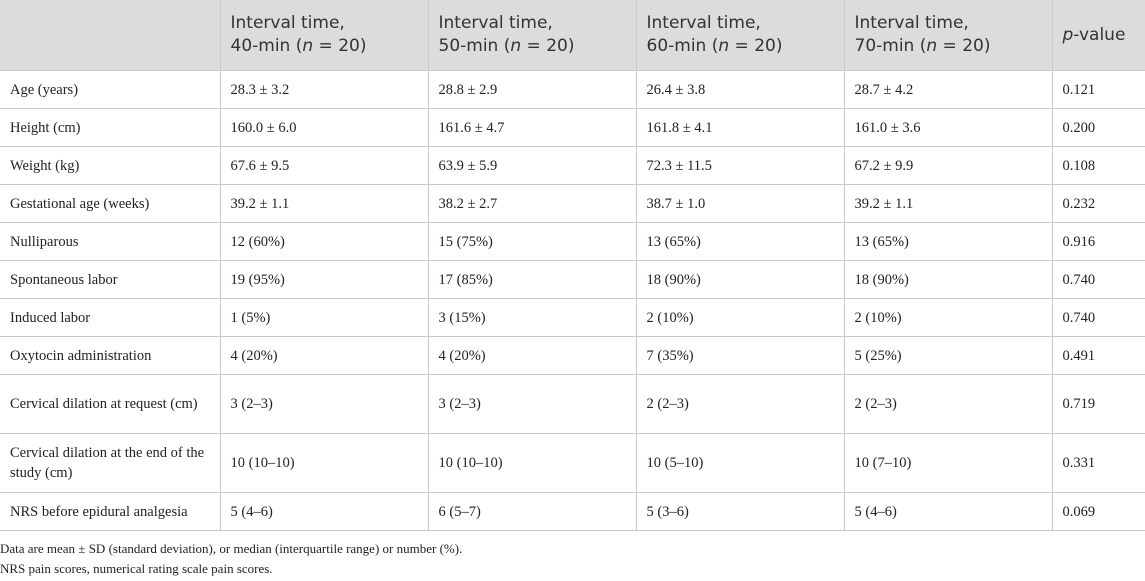 This screenshot has height=581, width=1145. I want to click on table-cell: 161.6 ± 4.7, so click(532, 127).